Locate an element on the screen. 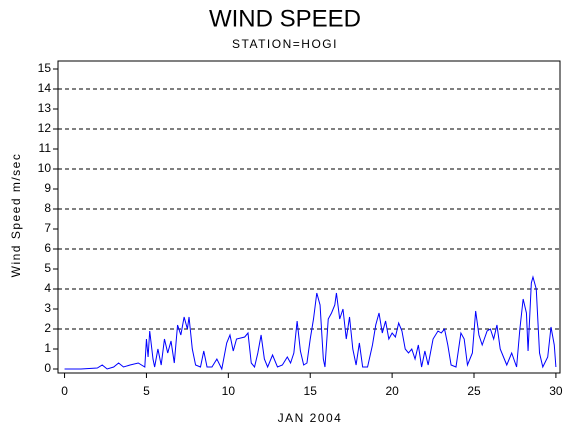  y-tick-label: 11 is located at coordinates (45, 148).